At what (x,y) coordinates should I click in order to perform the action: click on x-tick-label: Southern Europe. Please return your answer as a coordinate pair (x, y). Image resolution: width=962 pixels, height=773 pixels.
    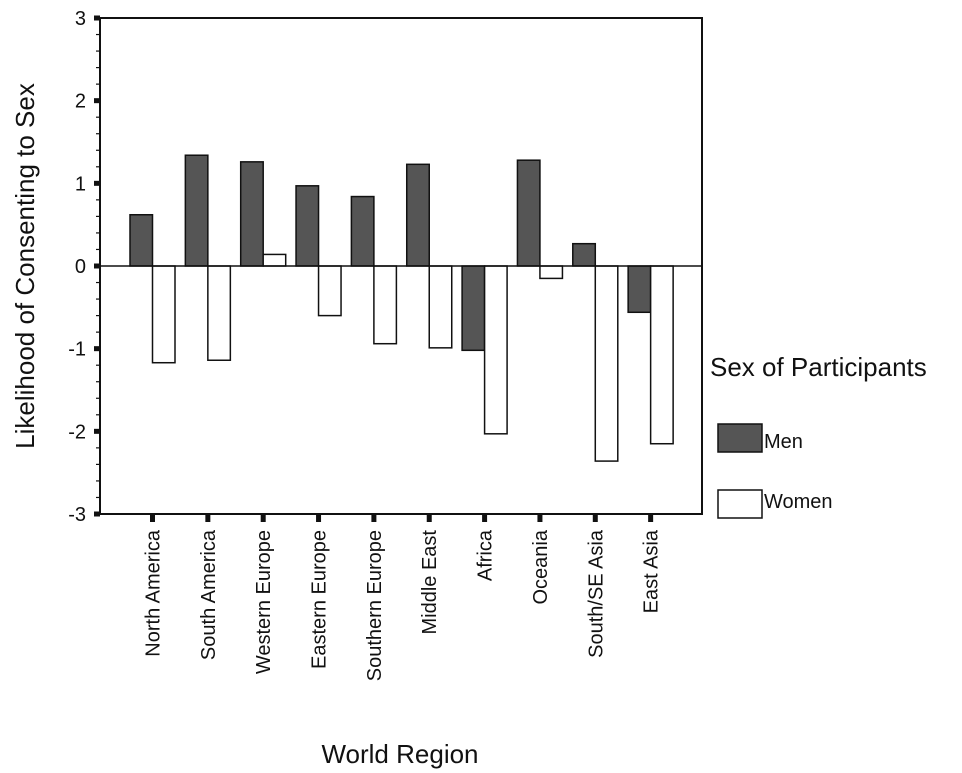
    Looking at the image, I should click on (375, 605).